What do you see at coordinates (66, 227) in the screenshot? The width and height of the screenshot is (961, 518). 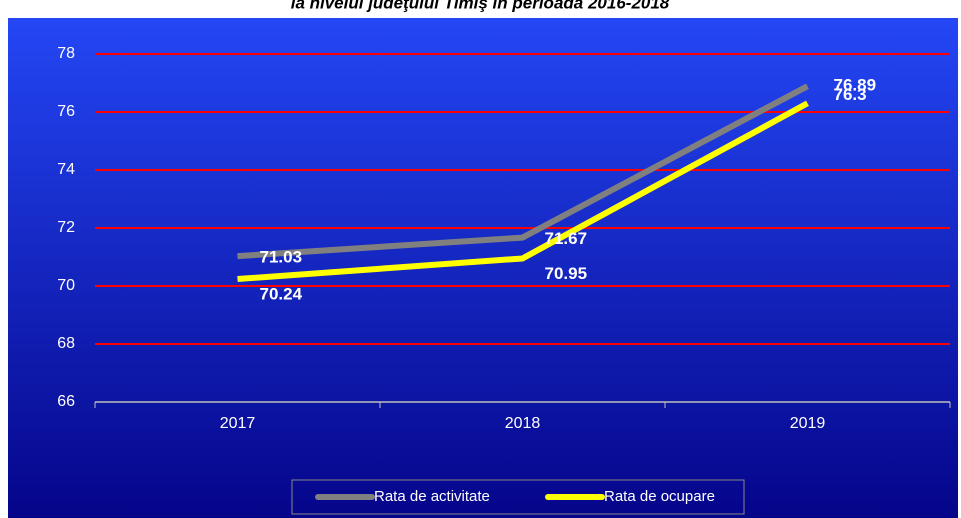 I see `y-tick-label: 72` at bounding box center [66, 227].